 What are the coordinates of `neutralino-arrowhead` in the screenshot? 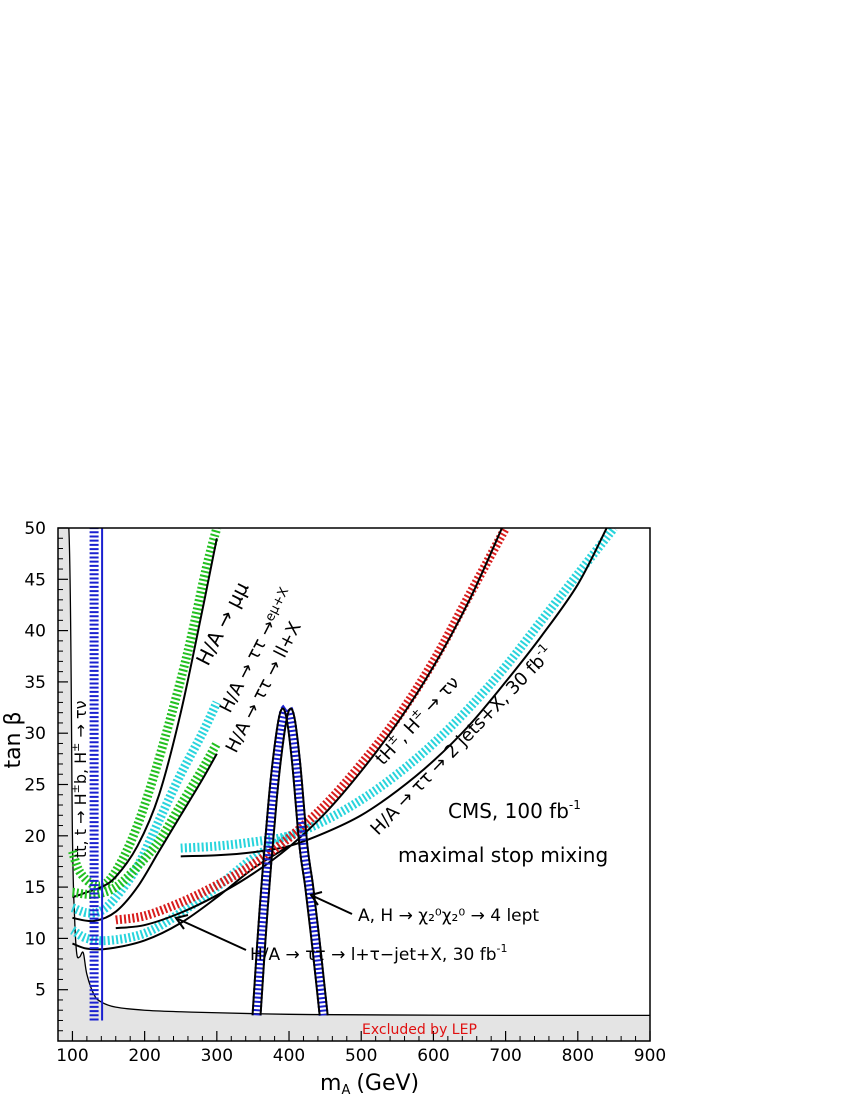 It's located at (316, 898).